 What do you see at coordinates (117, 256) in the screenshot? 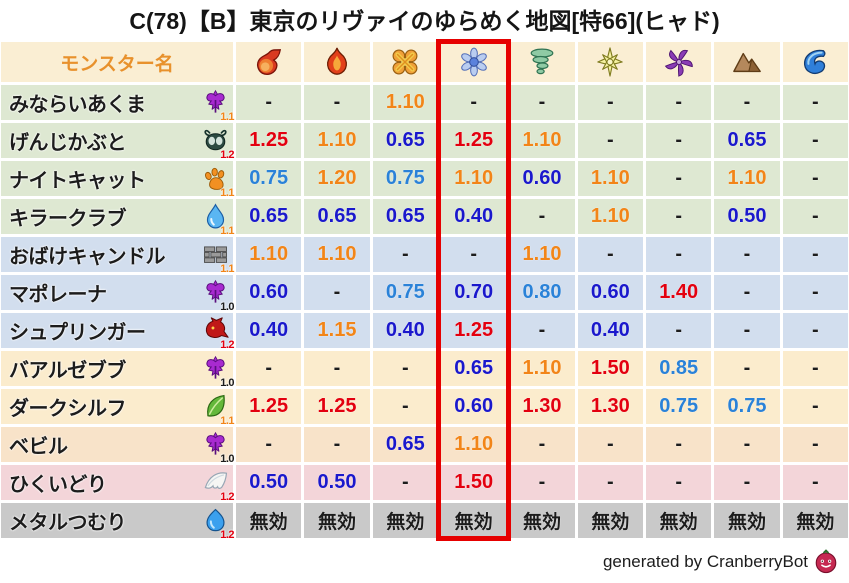
I see `monster-name-cell: おばけキャンドル 1.1` at bounding box center [117, 256].